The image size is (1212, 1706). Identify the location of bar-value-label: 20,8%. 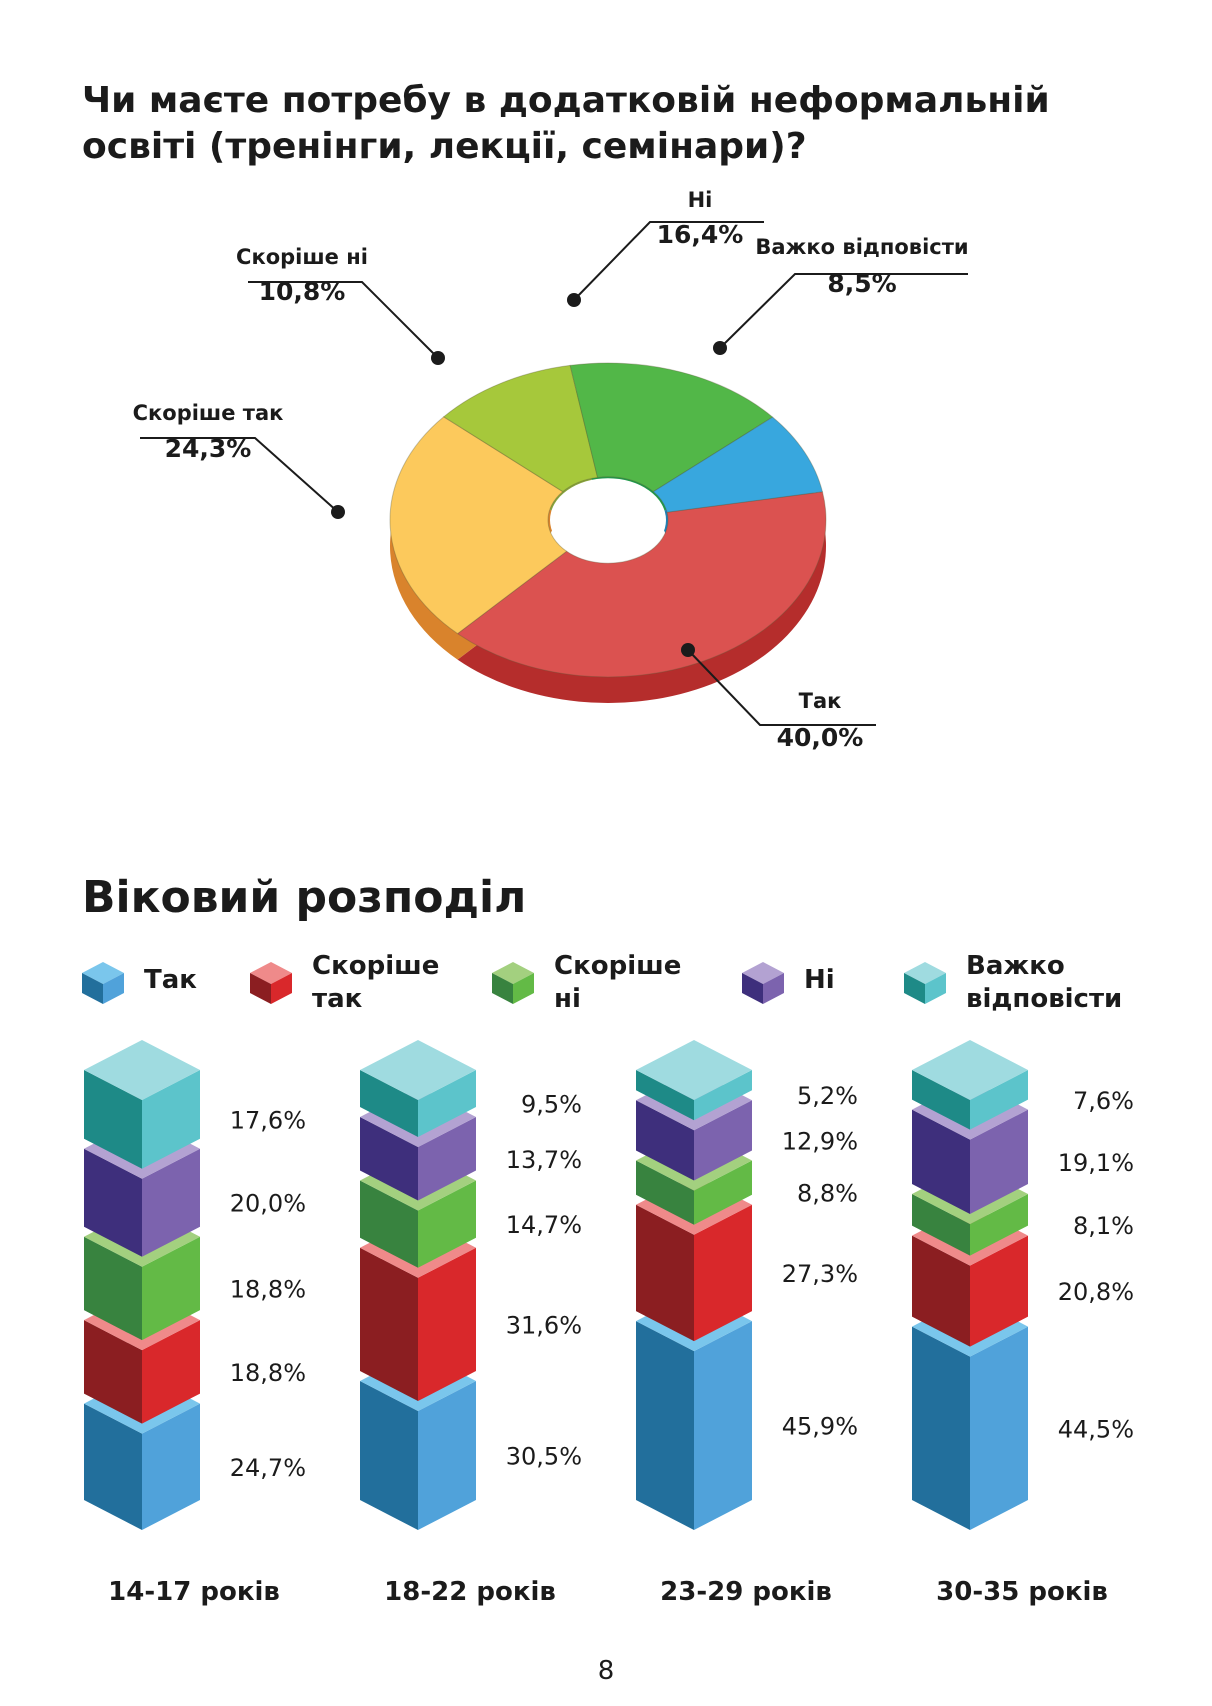
(1096, 1292).